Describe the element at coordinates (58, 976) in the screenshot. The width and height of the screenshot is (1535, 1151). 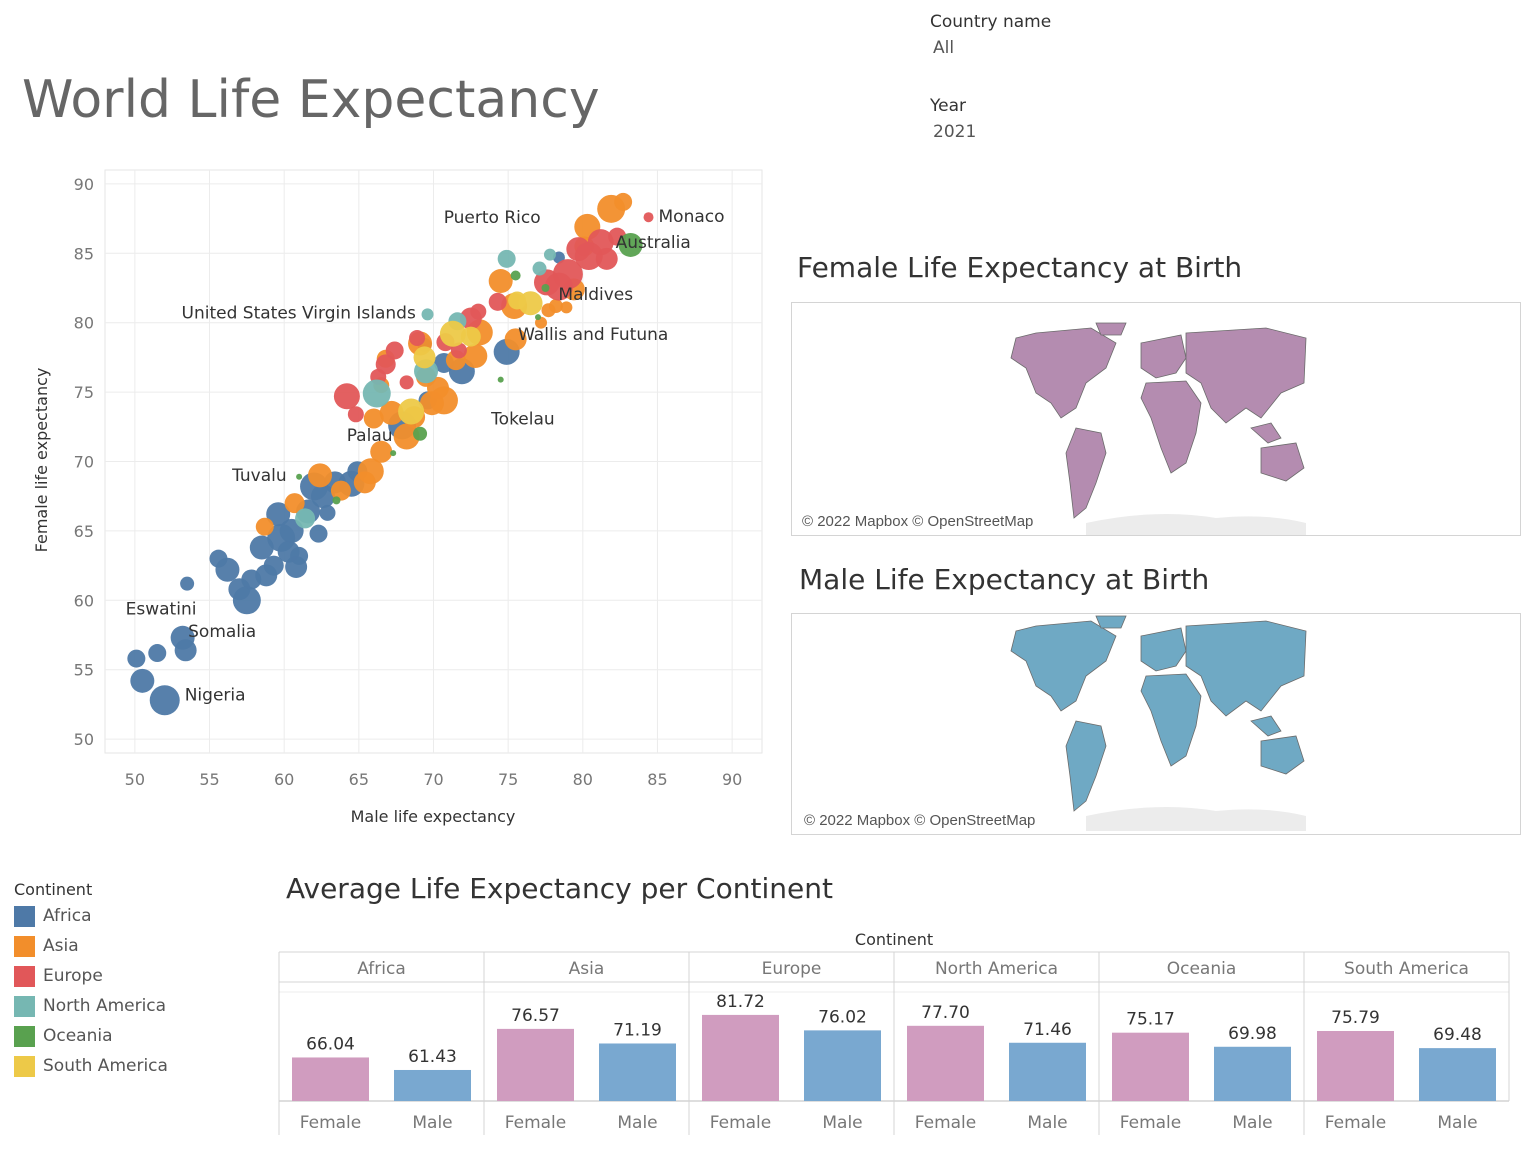
I see `legend-item: Europe` at that location.